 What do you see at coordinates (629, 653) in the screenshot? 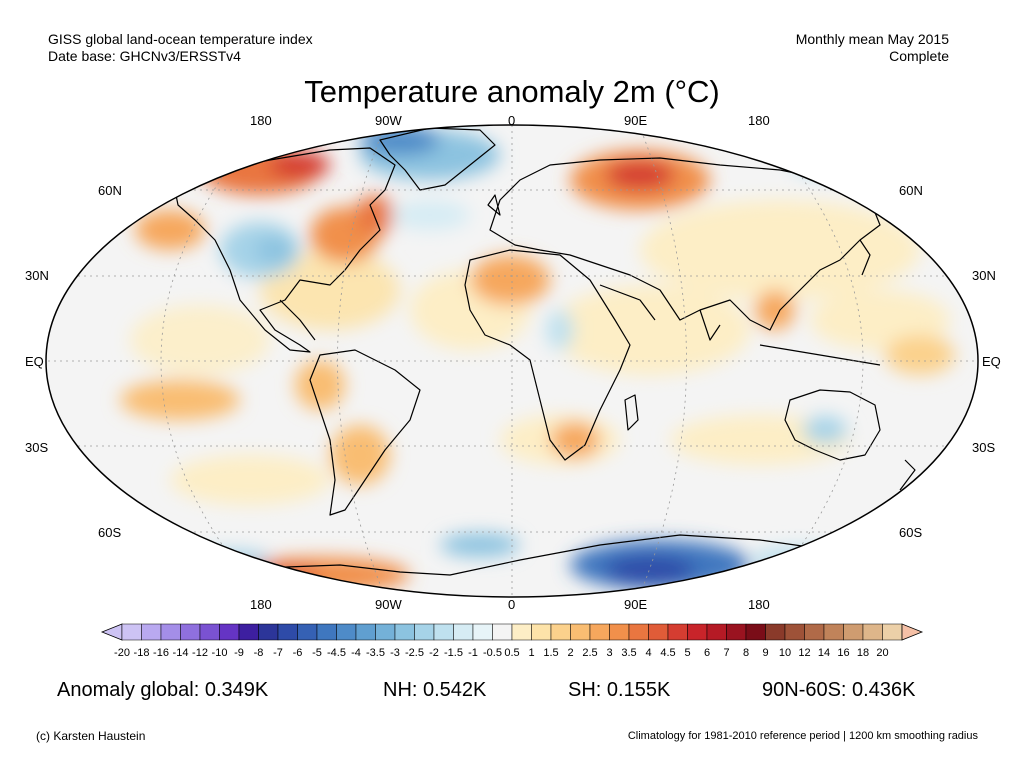
I see `colorbar-tick-label: 3.5` at bounding box center [629, 653].